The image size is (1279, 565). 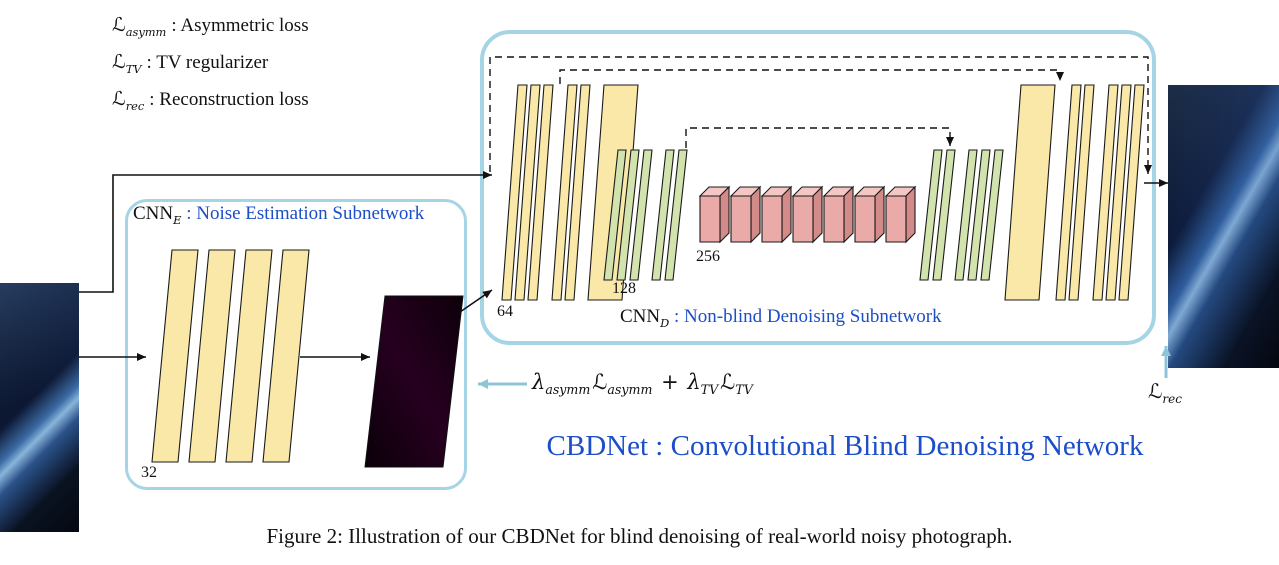 What do you see at coordinates (414, 381) in the screenshot?
I see `estimated-noise-level-map` at bounding box center [414, 381].